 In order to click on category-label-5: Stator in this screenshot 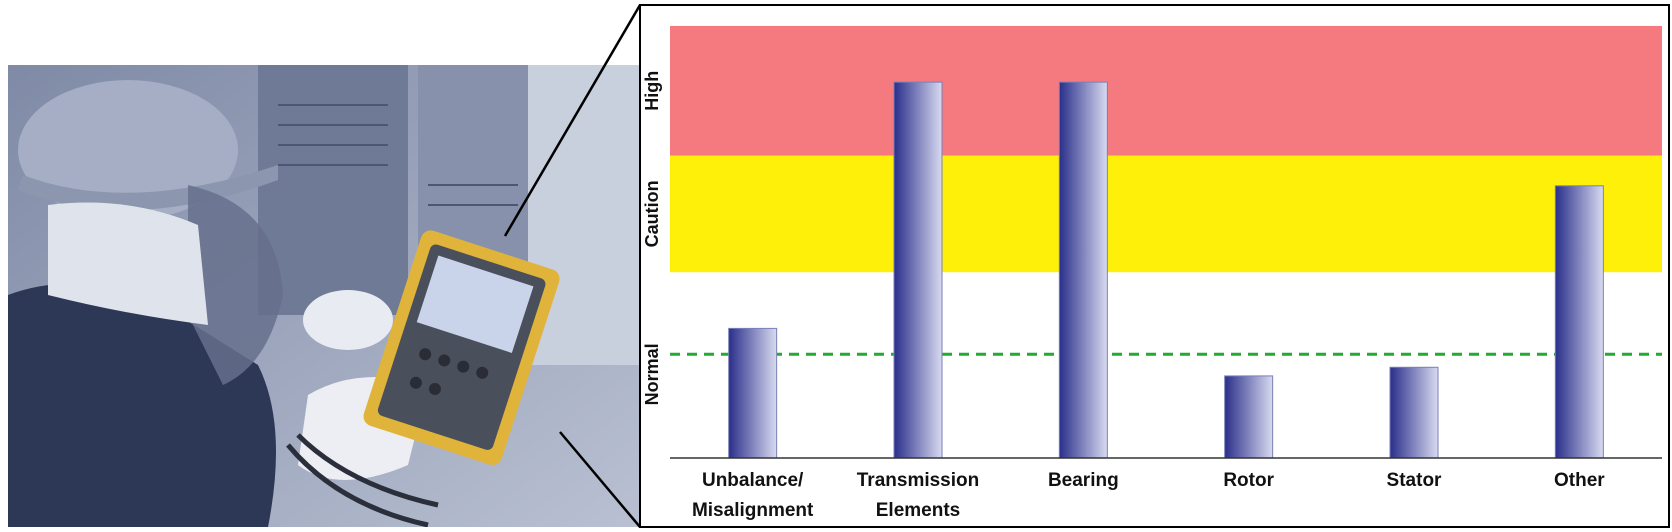, I will do `click(1415, 480)`.